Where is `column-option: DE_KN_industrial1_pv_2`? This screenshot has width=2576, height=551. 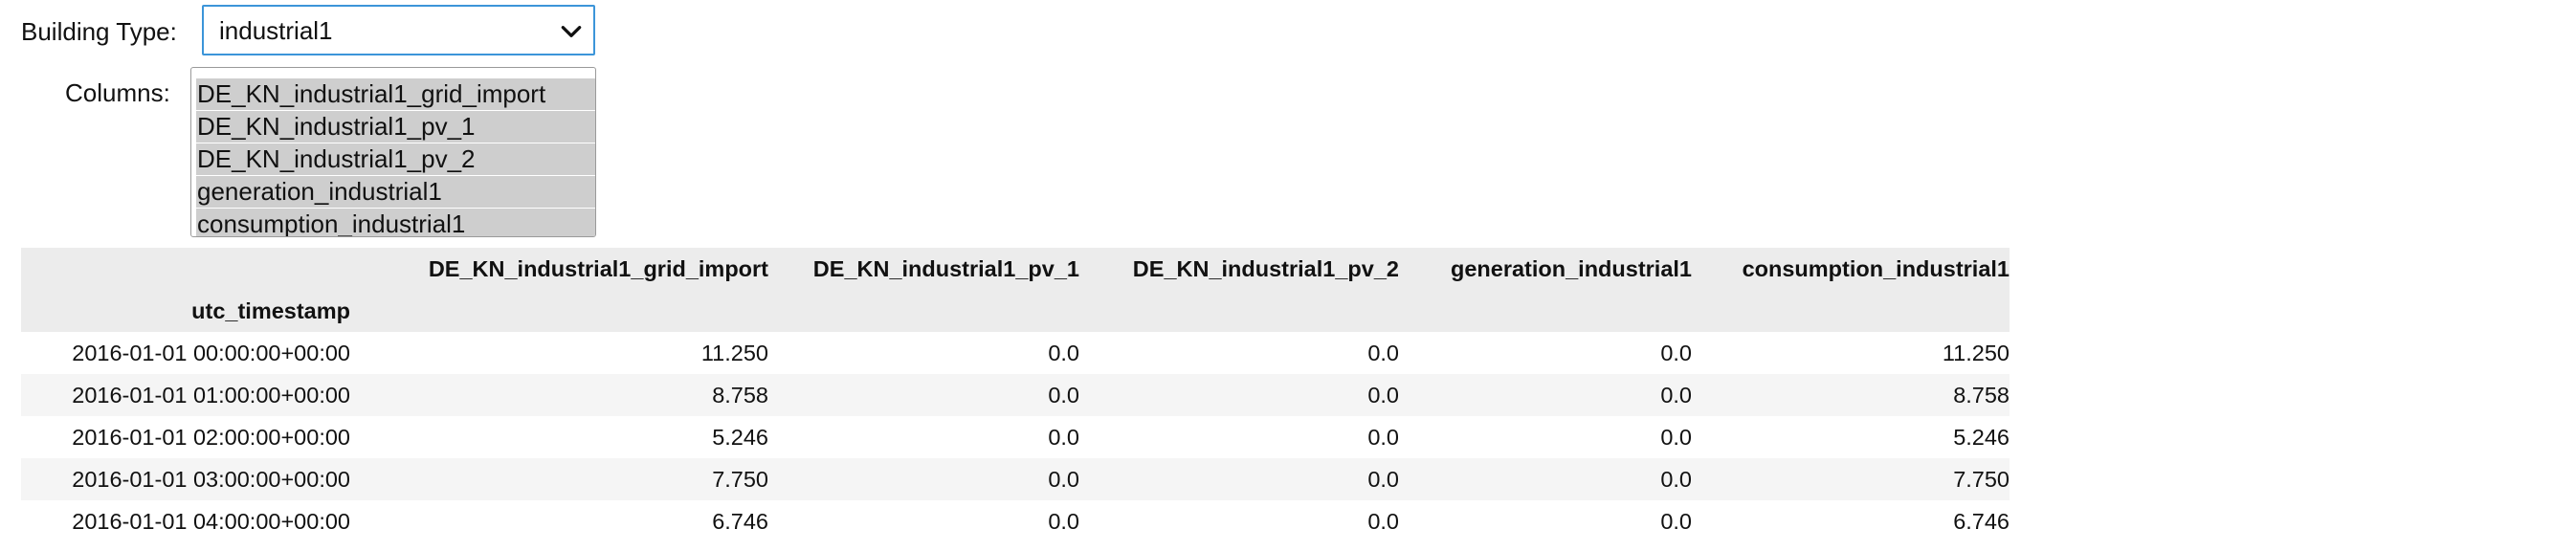 column-option: DE_KN_industrial1_pv_2 is located at coordinates (395, 159).